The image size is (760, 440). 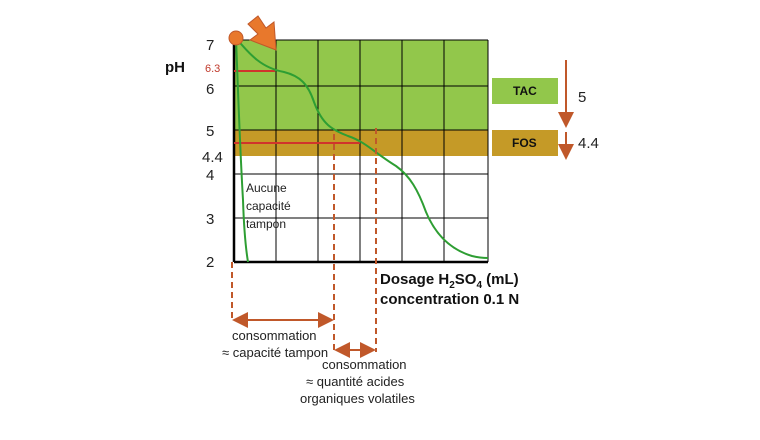 I want to click on x-axis-label: Dosage H2SO4 (mL), so click(x=449, y=281).